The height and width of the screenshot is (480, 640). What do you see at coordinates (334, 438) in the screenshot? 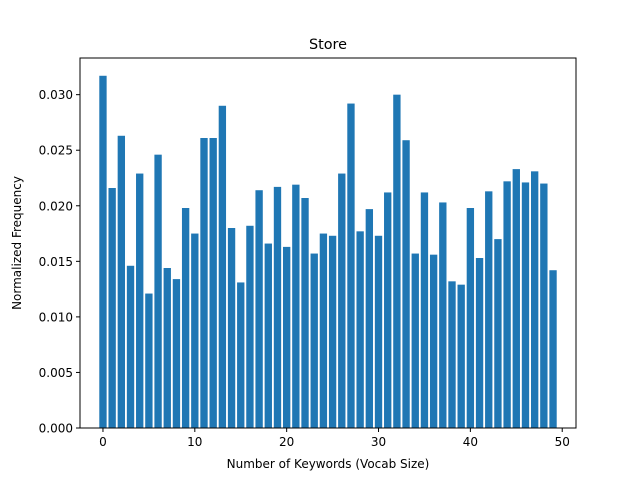
I see `x-axis-ticks: 0 10 20 30 40 50` at bounding box center [334, 438].